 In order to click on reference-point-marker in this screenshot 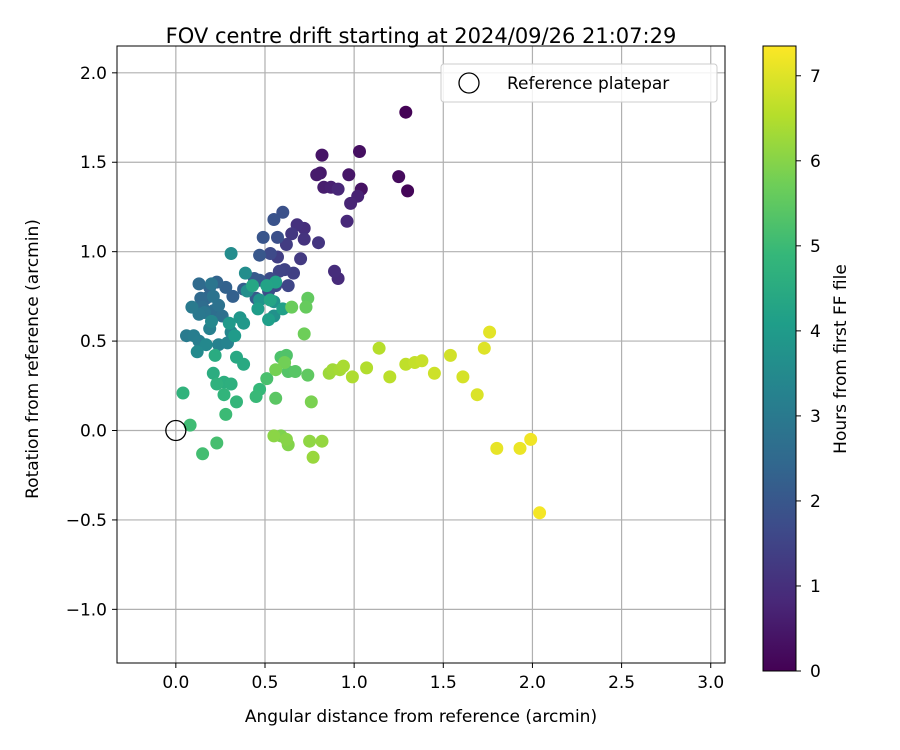, I will do `click(176, 430)`.